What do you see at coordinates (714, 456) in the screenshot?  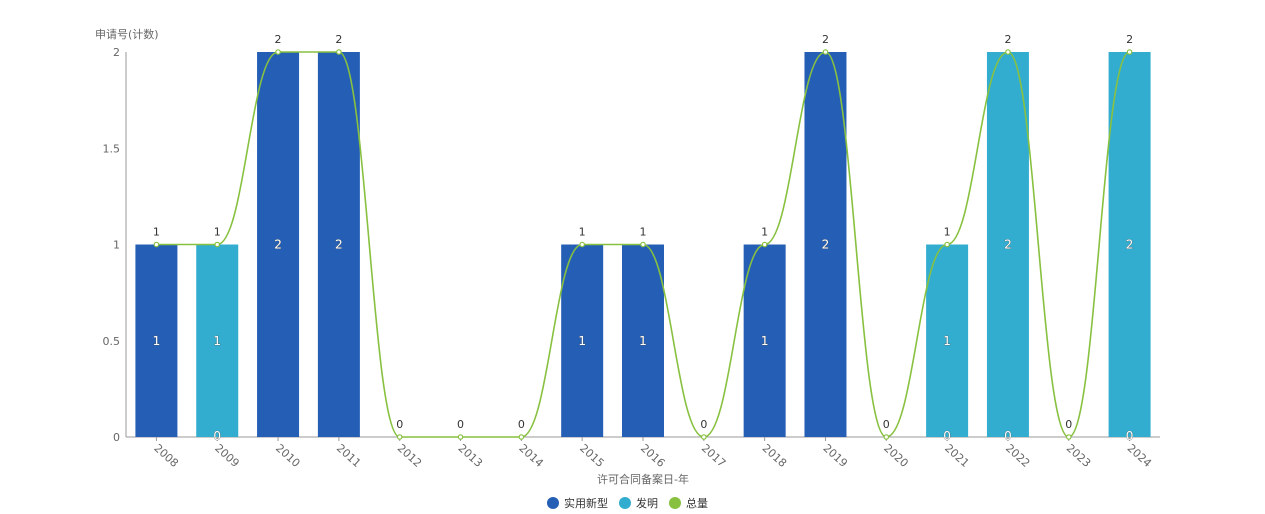 I see `x-tick-label: 2017` at bounding box center [714, 456].